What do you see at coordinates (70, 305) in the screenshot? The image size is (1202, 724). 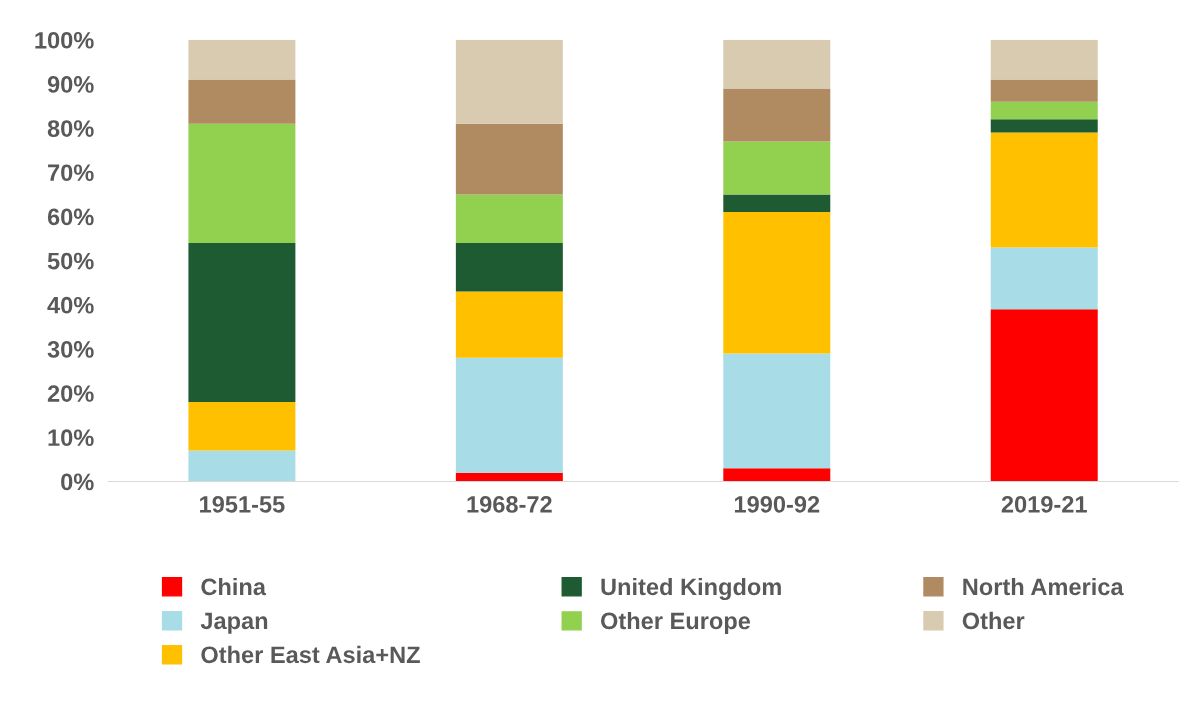 I see `y-tick-label: 40%` at bounding box center [70, 305].